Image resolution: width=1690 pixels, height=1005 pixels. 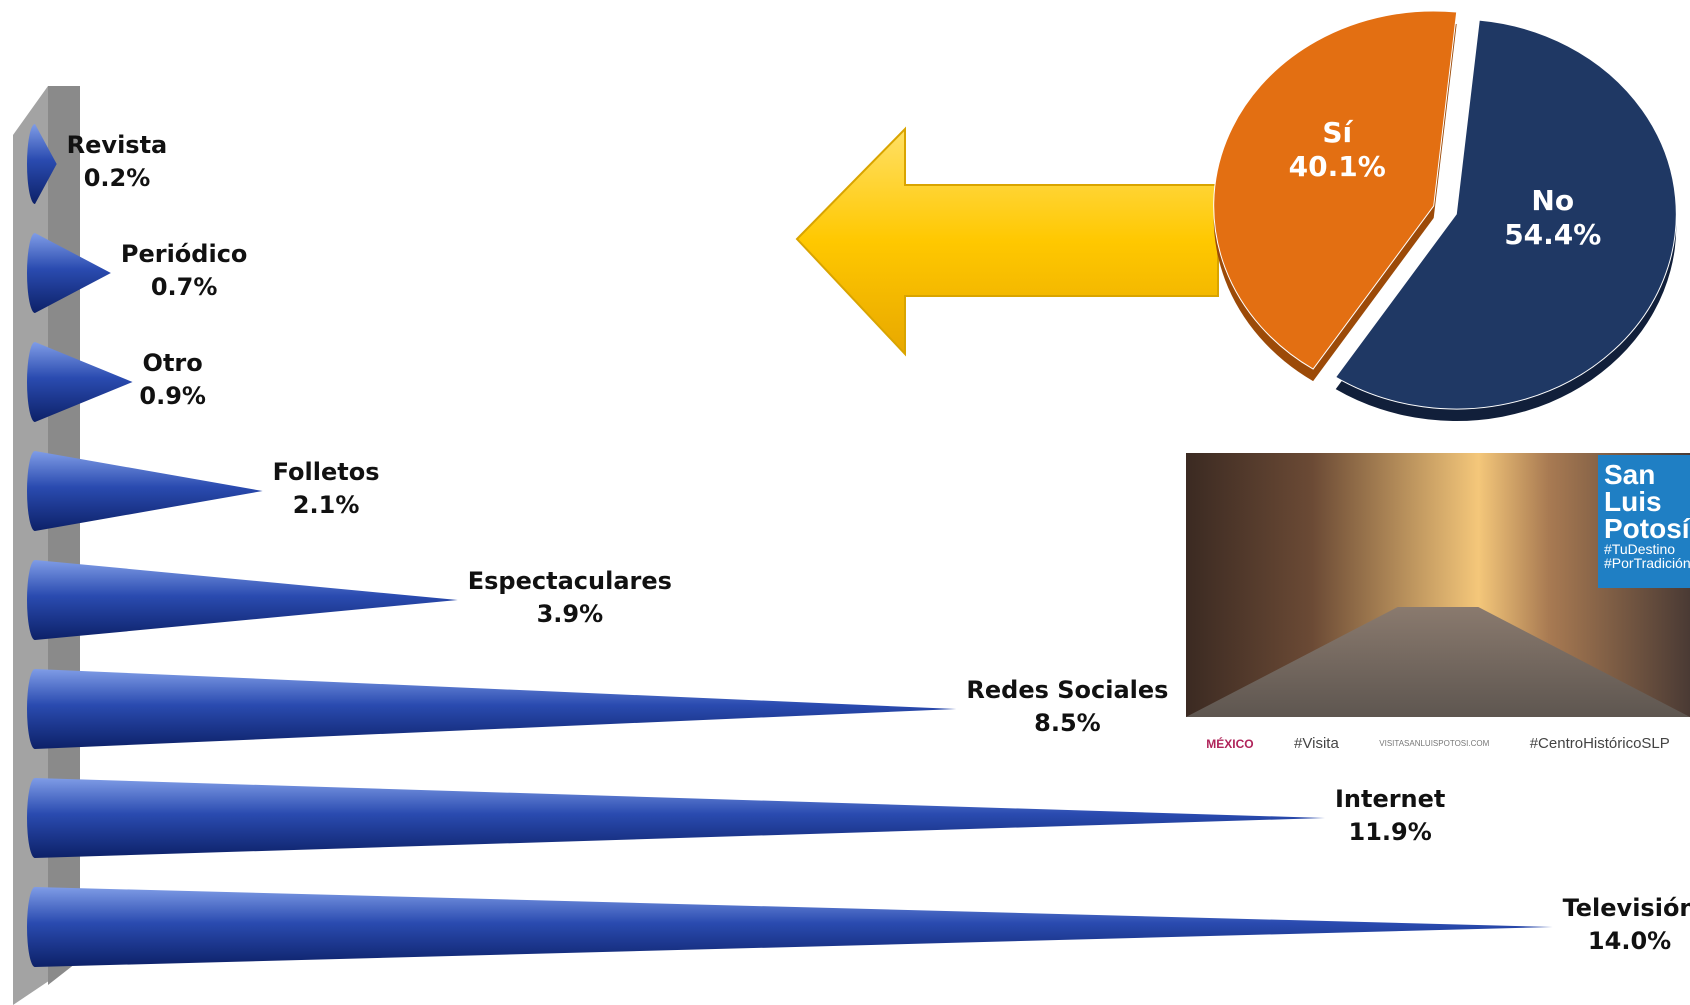 What do you see at coordinates (1007, 241) in the screenshot?
I see `arrow` at bounding box center [1007, 241].